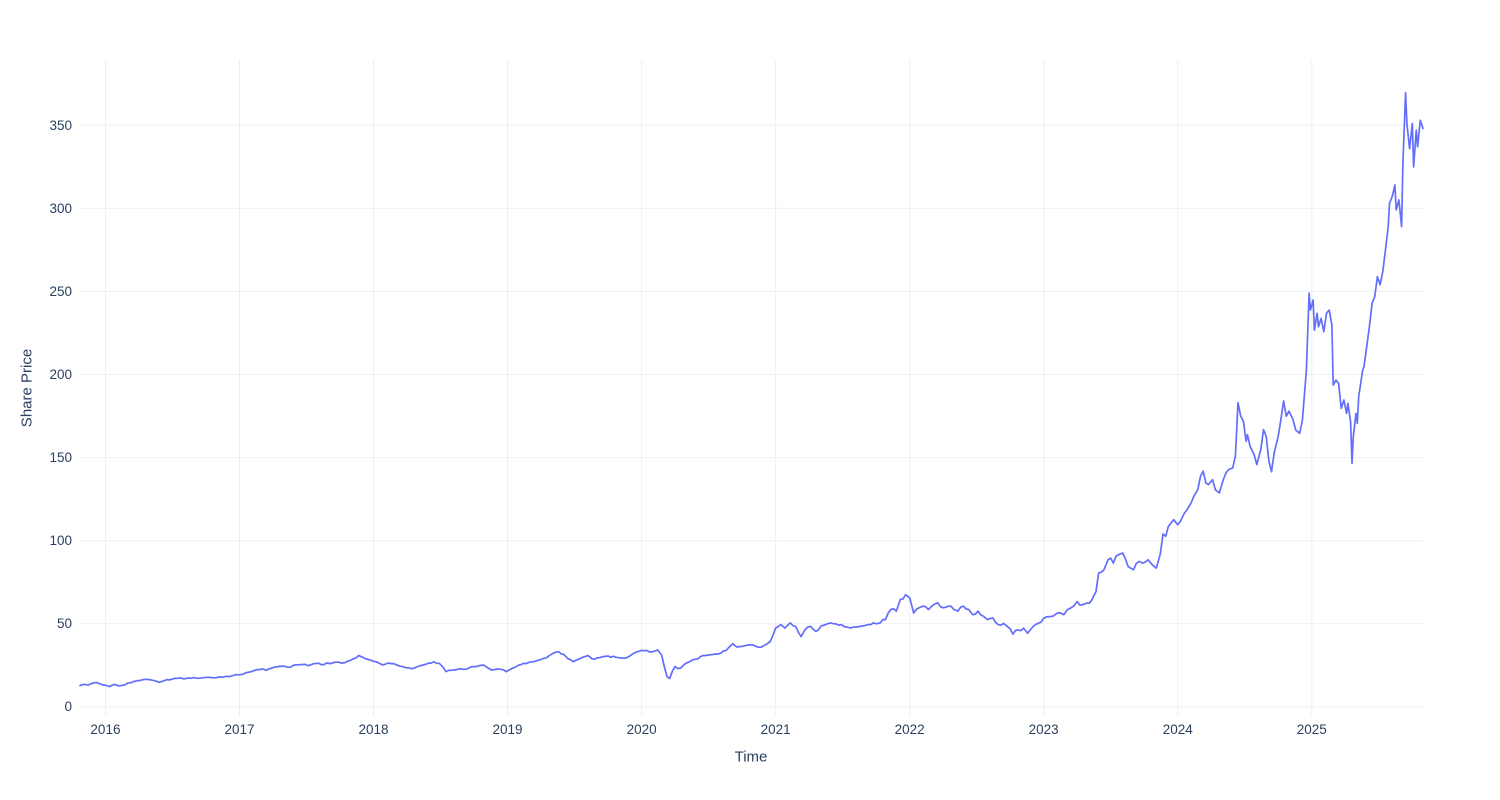  What do you see at coordinates (1311, 729) in the screenshot?
I see `x-tick-label: 2025` at bounding box center [1311, 729].